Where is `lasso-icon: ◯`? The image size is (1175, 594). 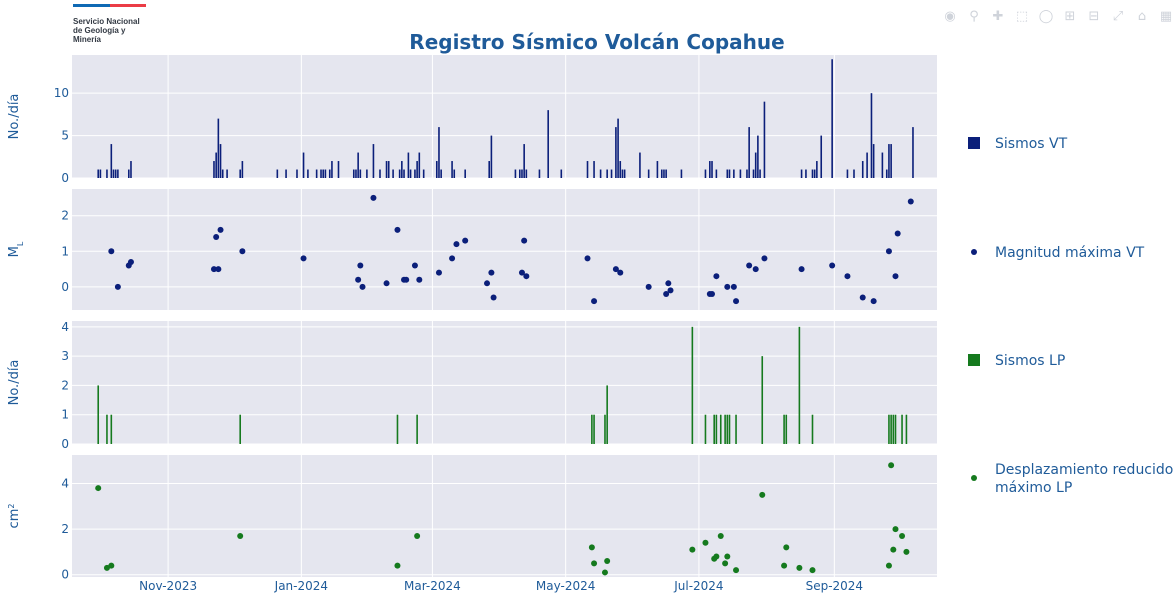
lasso-icon: ◯ is located at coordinates (1046, 16).